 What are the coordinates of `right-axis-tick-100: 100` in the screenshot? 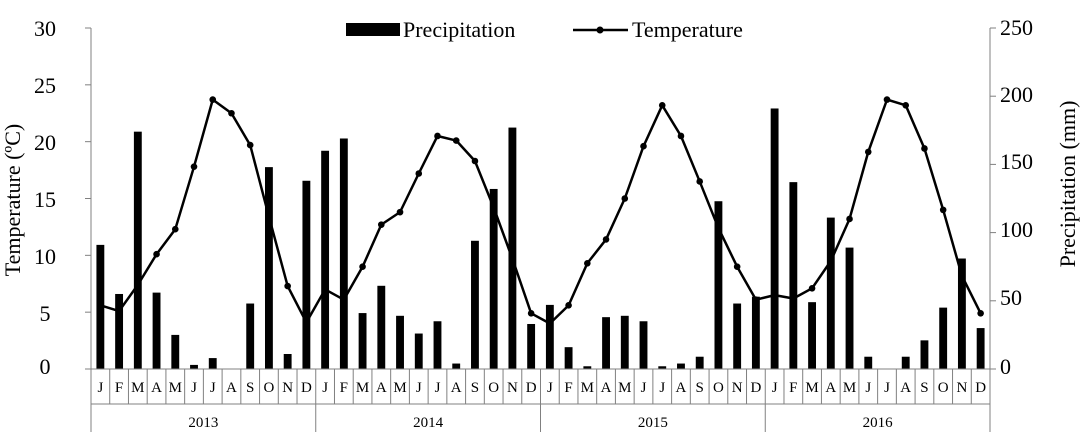 It's located at (1016, 229).